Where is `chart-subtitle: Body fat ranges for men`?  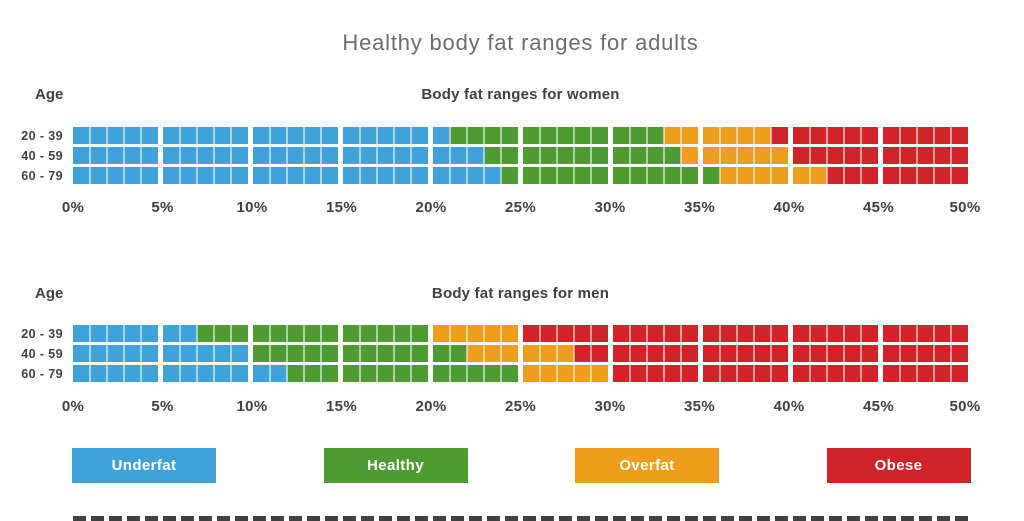
chart-subtitle: Body fat ranges for men is located at coordinates (520, 293).